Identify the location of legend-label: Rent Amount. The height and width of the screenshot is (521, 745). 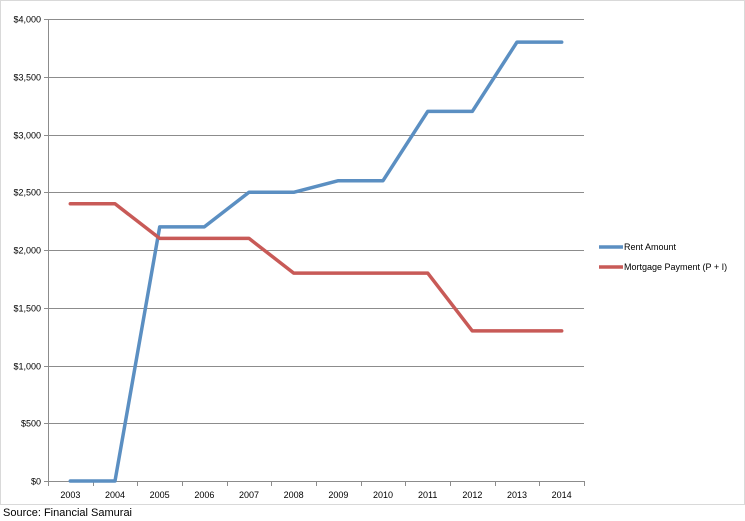
(650, 247).